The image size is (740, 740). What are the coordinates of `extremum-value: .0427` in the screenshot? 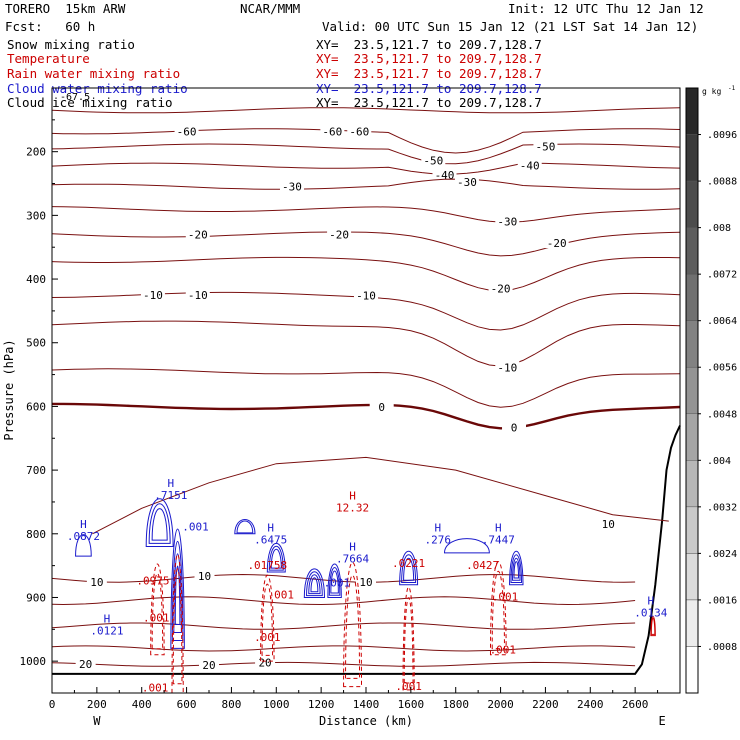 It's located at (482, 565).